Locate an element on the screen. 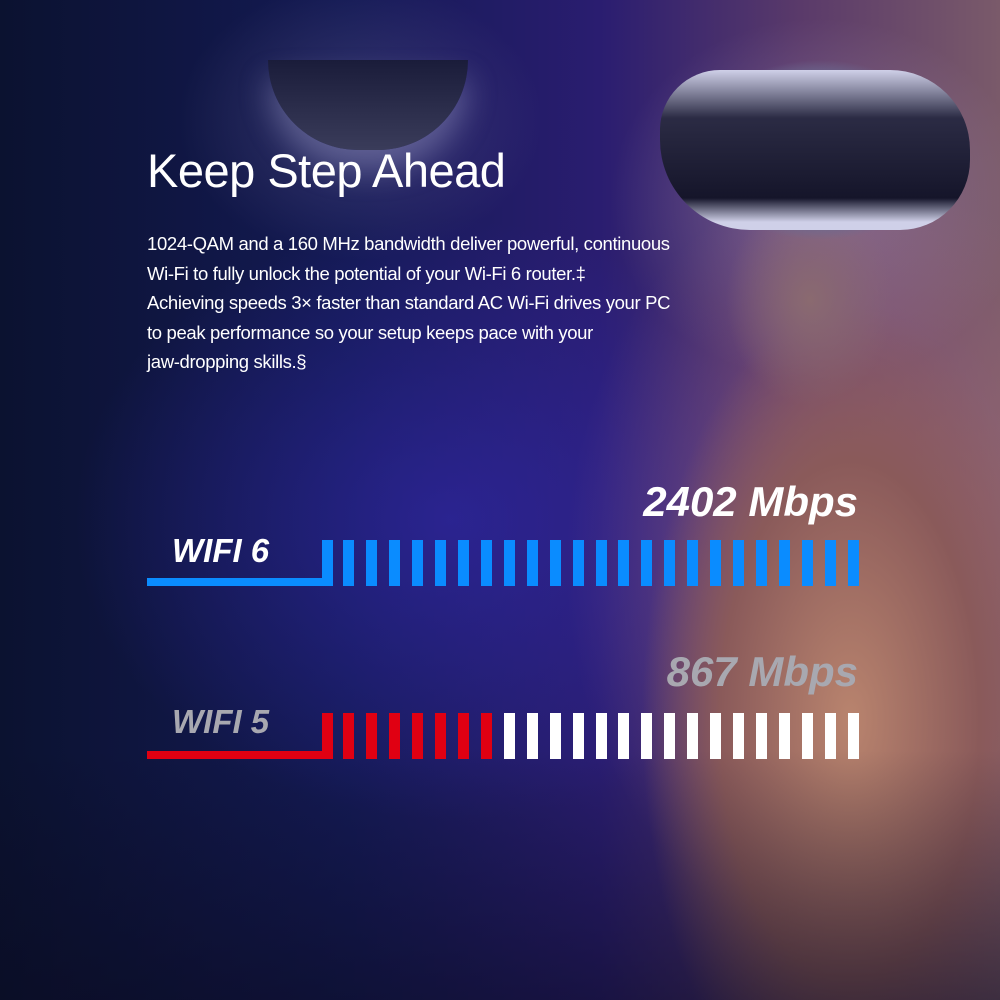  wifi5-speed: 867 Mbps is located at coordinates (762, 671).